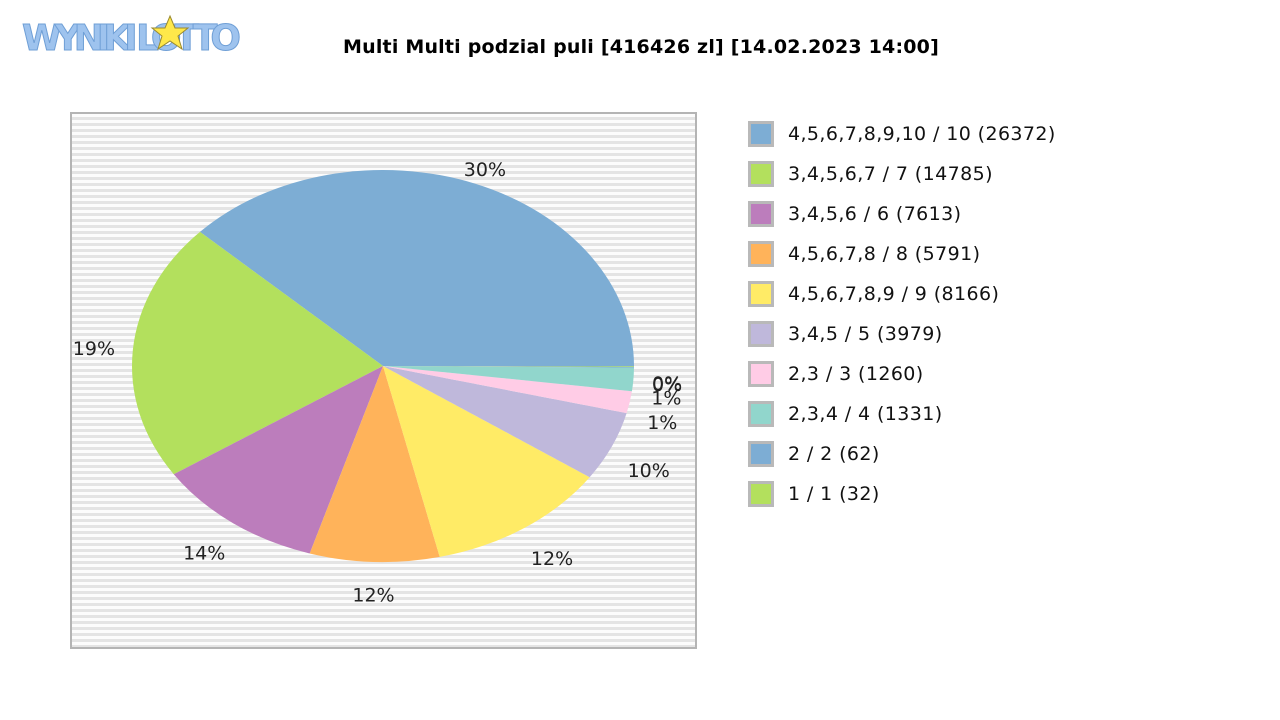 Image resolution: width=1280 pixels, height=720 pixels. What do you see at coordinates (94, 349) in the screenshot?
I see `pie-label-1: 19%` at bounding box center [94, 349].